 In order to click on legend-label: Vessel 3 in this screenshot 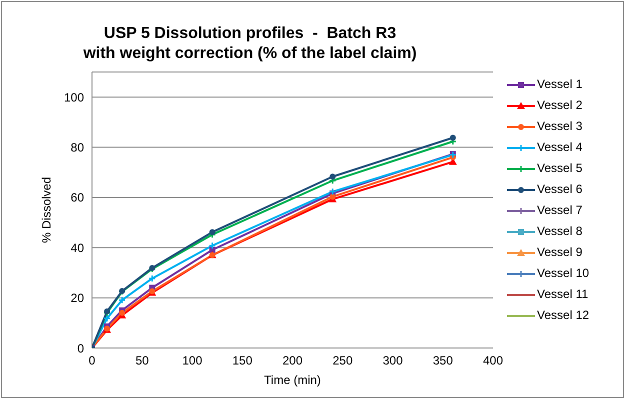, I will do `click(559, 126)`.